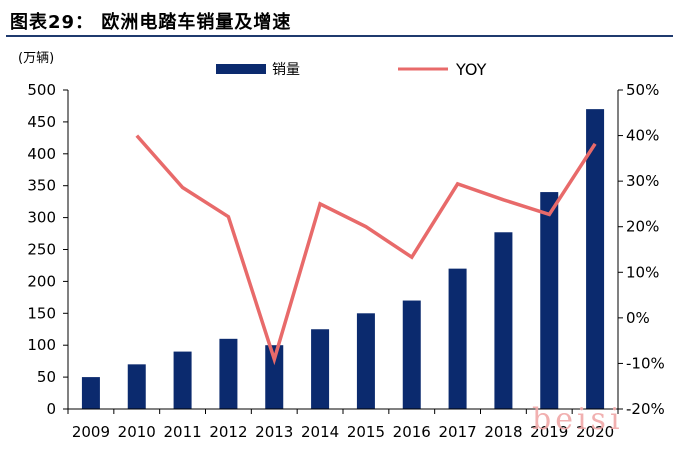 Image resolution: width=677 pixels, height=453 pixels. I want to click on y-right-tick-label: -10%, so click(645, 363).